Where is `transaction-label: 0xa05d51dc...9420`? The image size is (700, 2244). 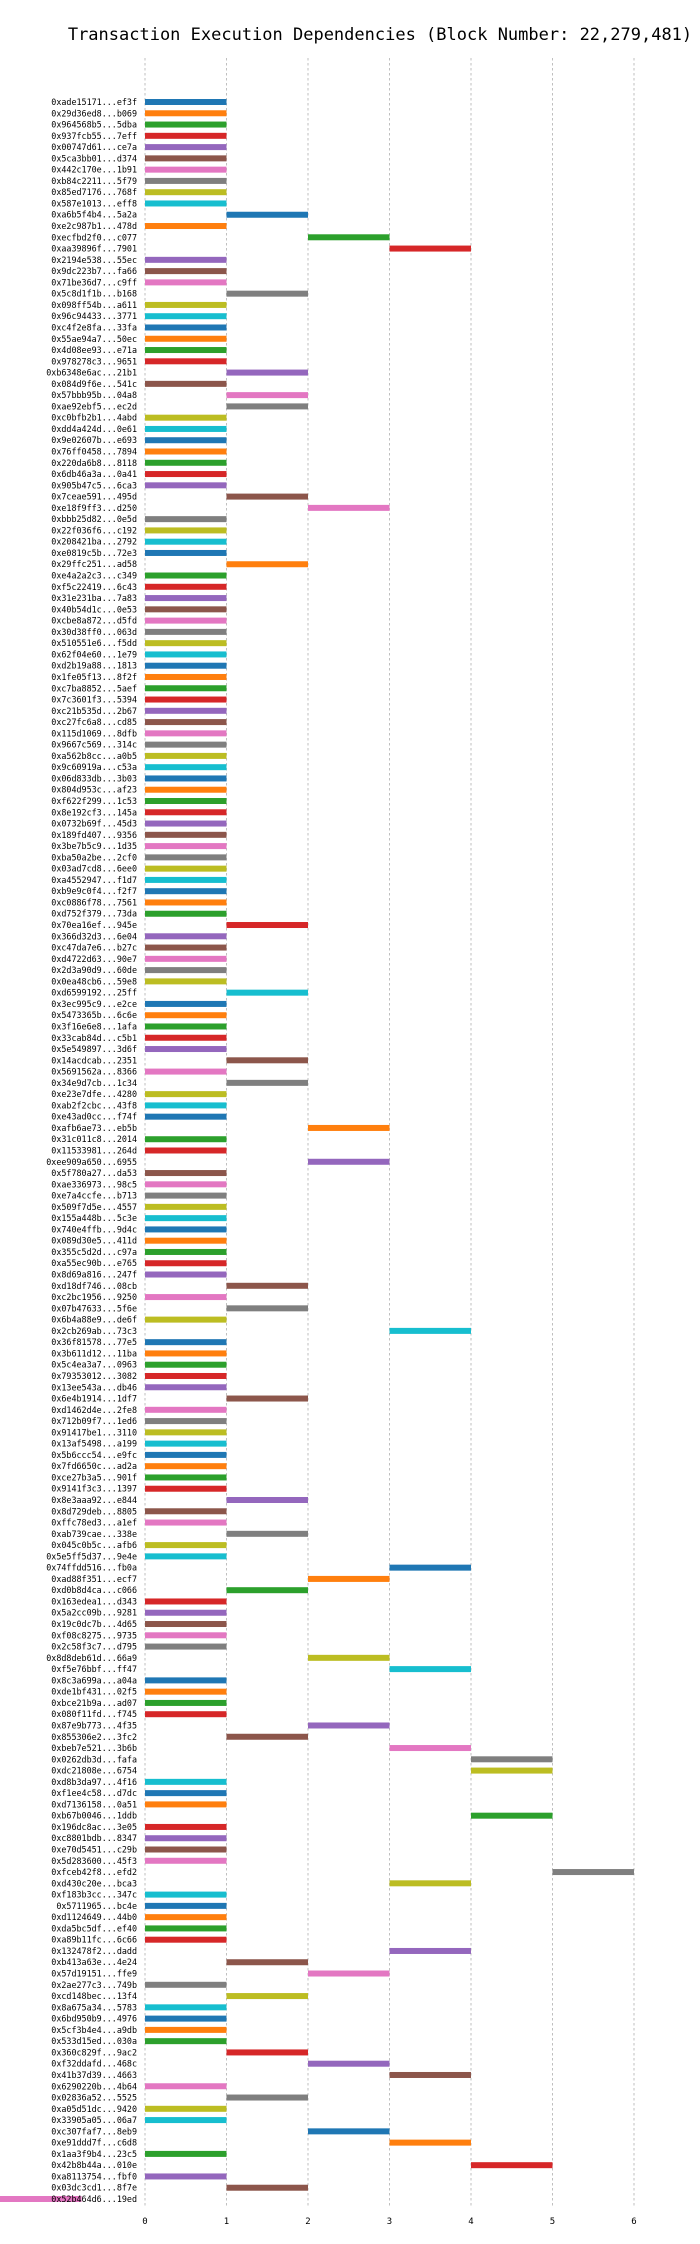
transaction-label: 0xa05d51dc...9420 is located at coordinates (94, 2109).